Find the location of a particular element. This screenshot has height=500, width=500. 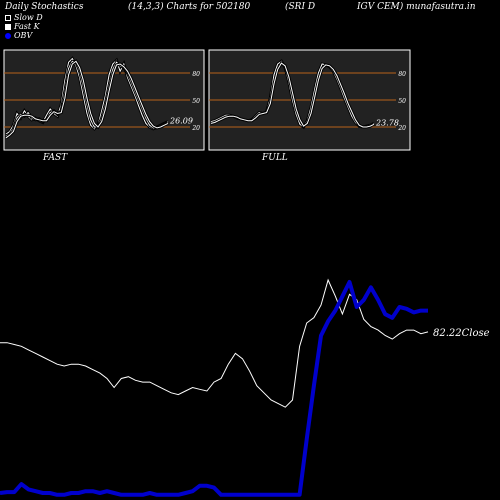

legend-obv: OBV is located at coordinates (18, 35).